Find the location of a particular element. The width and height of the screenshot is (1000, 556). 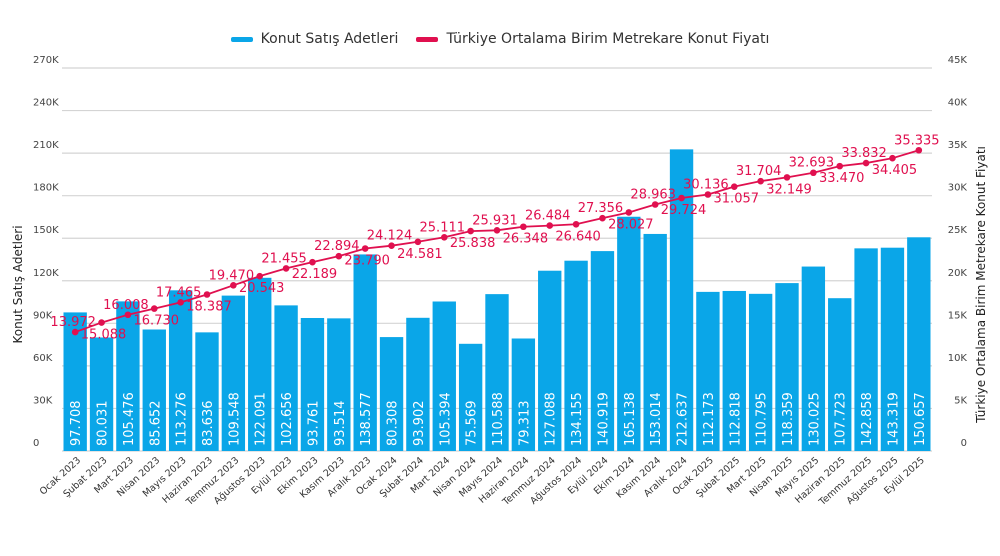

y-right-tick-label: 45K is located at coordinates (958, 60).